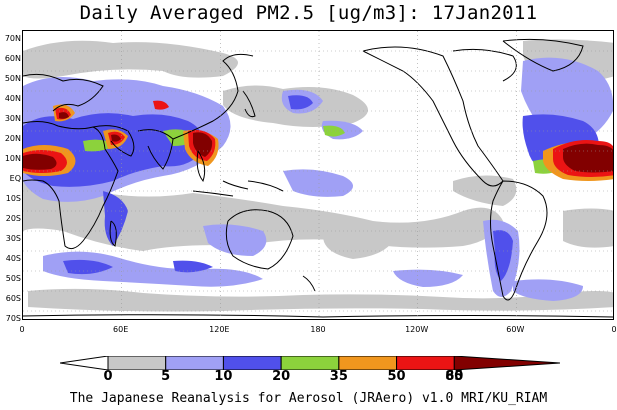  Describe the element at coordinates (515, 329) in the screenshot. I see `longitude-label: 60W` at that location.